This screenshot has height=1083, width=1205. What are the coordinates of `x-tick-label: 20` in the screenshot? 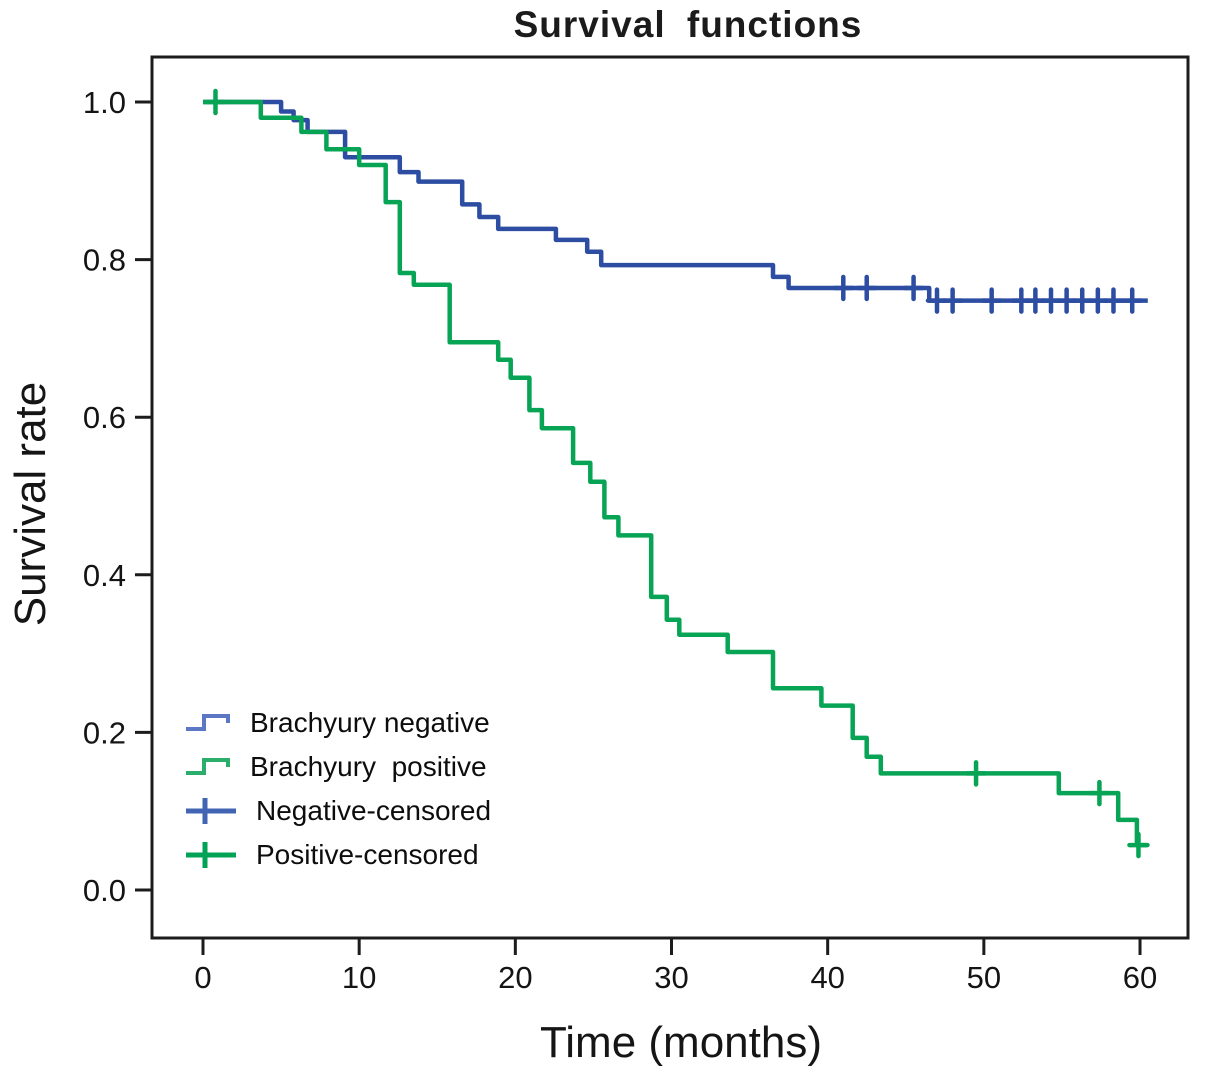 It's located at (515, 977).